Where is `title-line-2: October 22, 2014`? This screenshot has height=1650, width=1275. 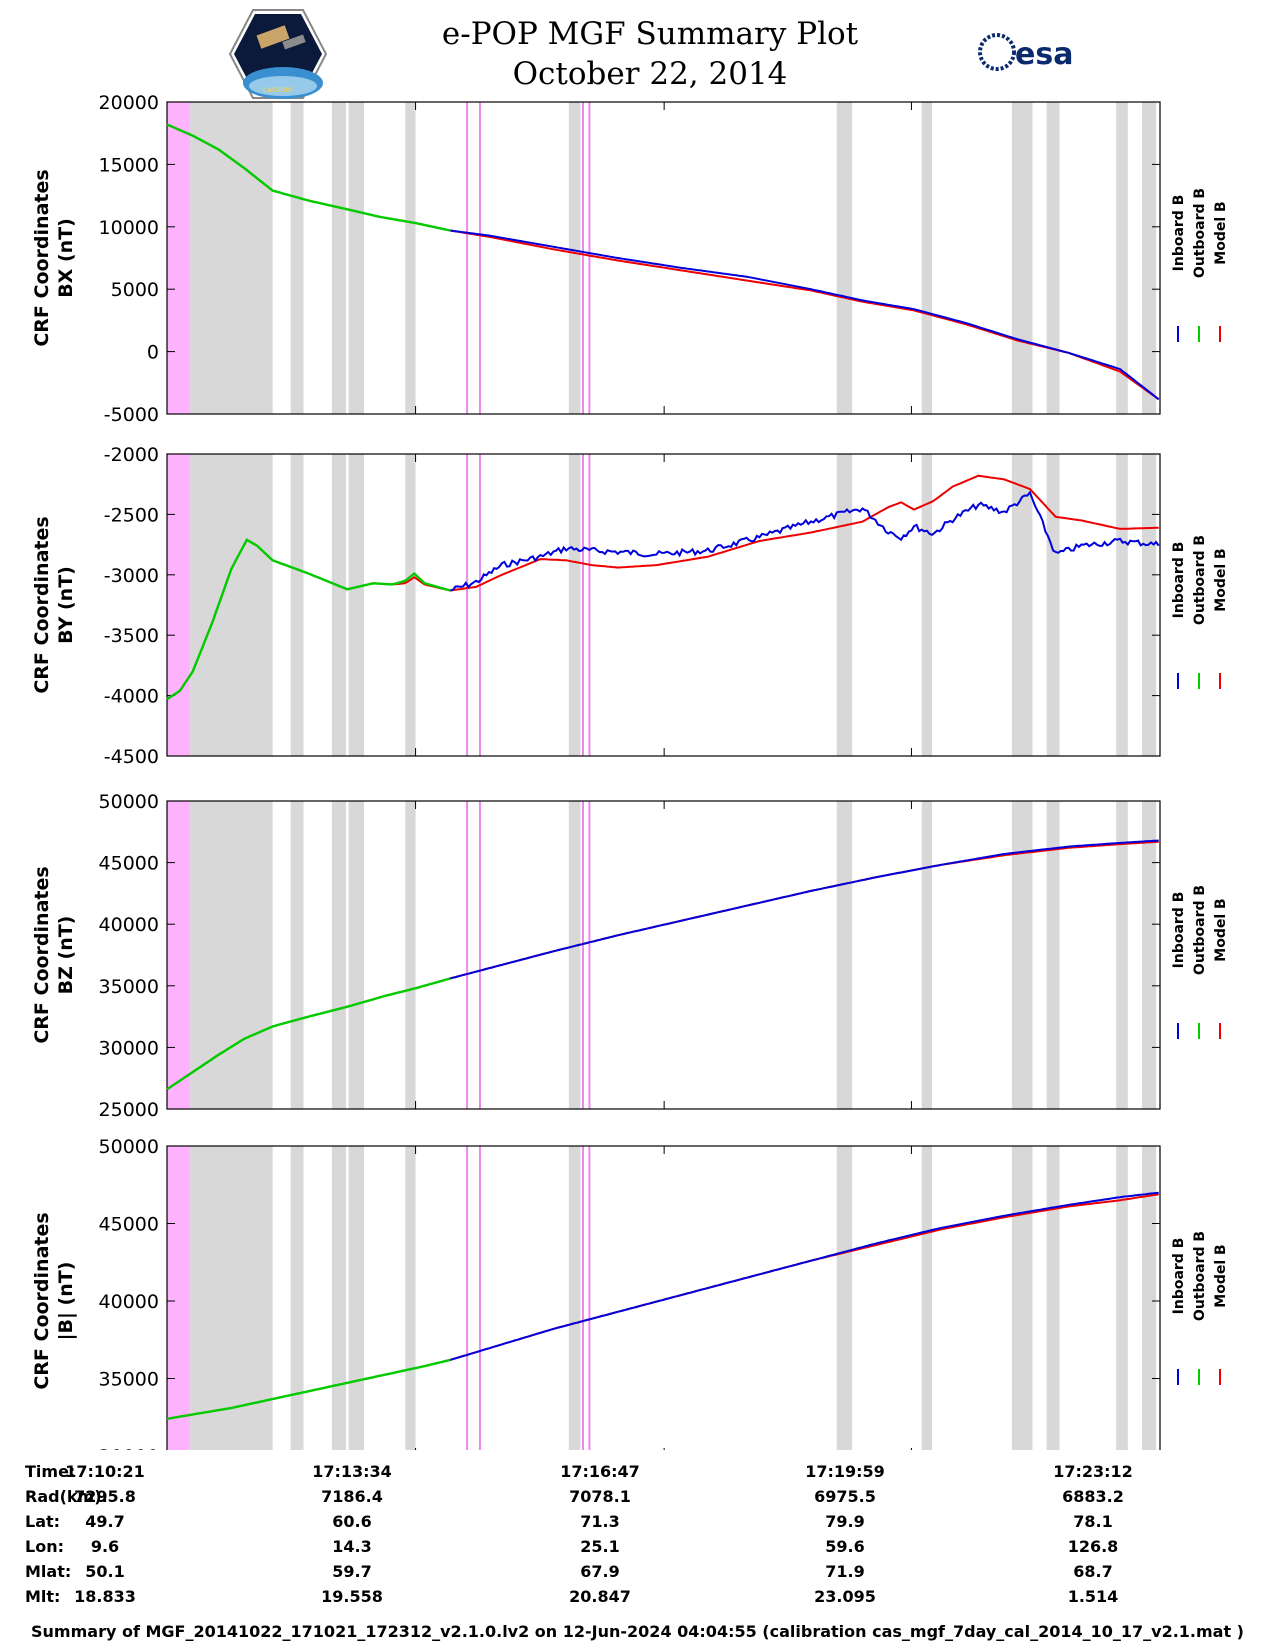 title-line-2: October 22, 2014 is located at coordinates (650, 74).